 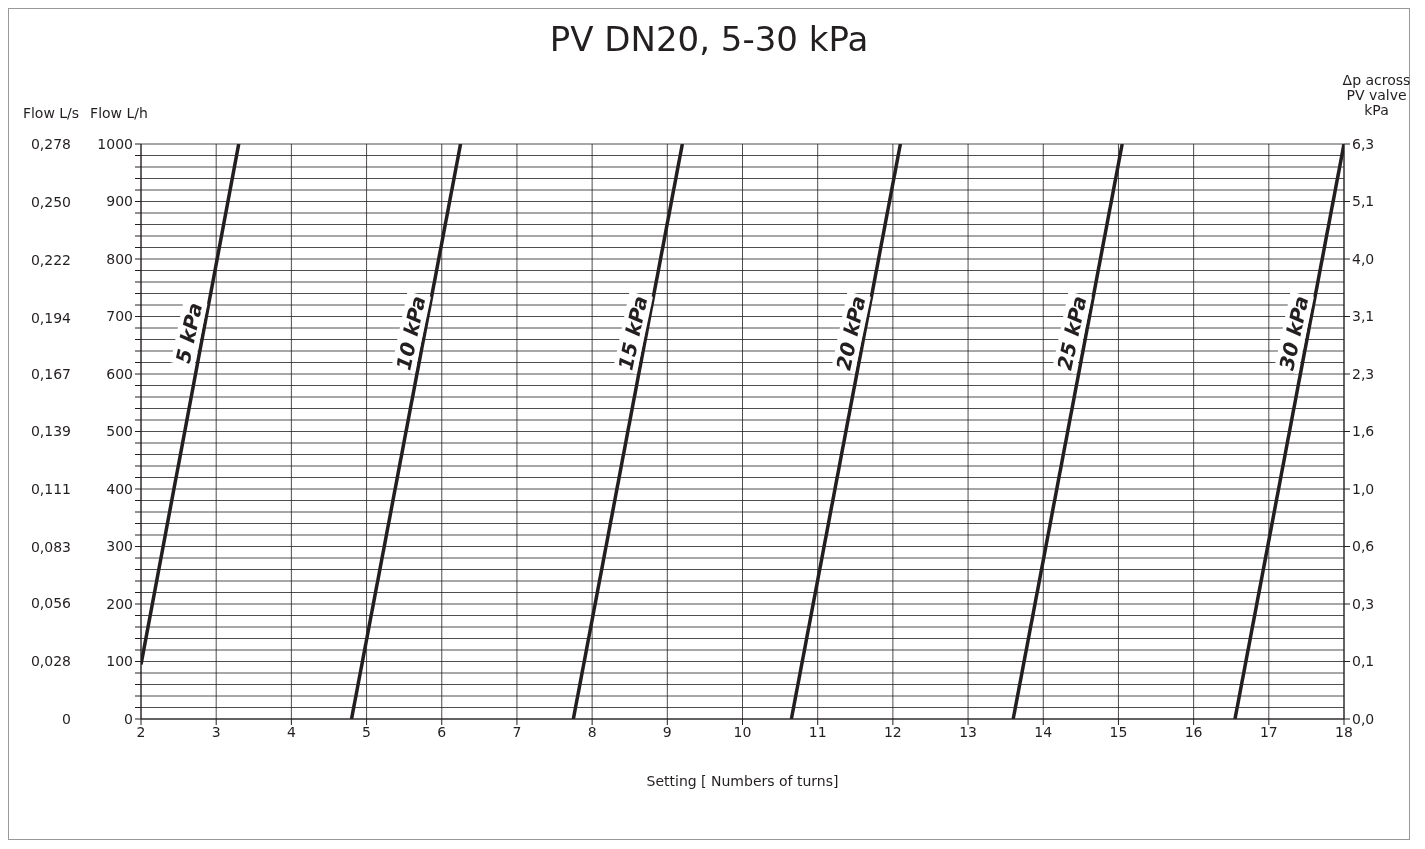 I want to click on x-tick-label: 2, so click(x=141, y=731).